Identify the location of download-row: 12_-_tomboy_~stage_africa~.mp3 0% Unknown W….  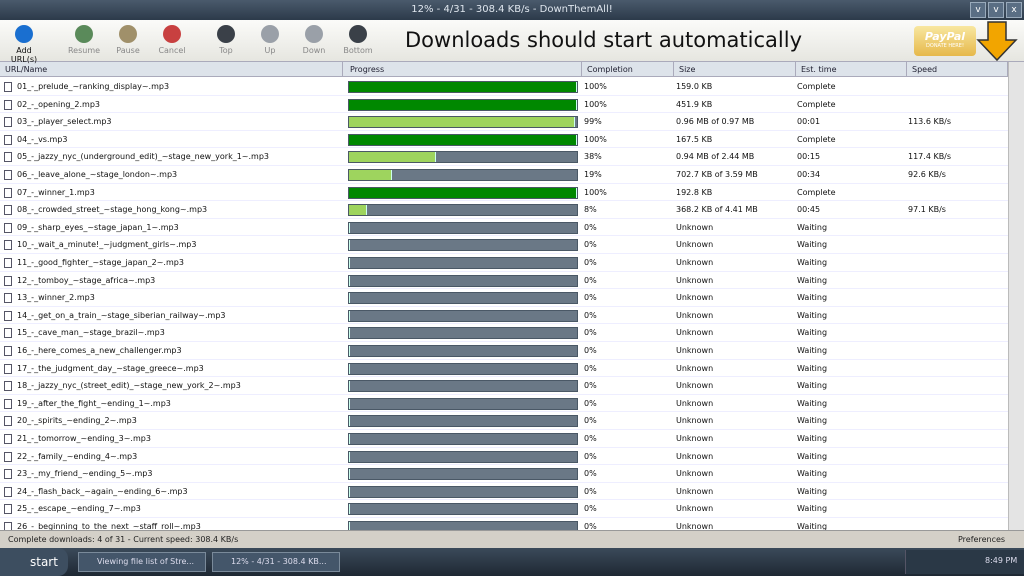
(504, 281).